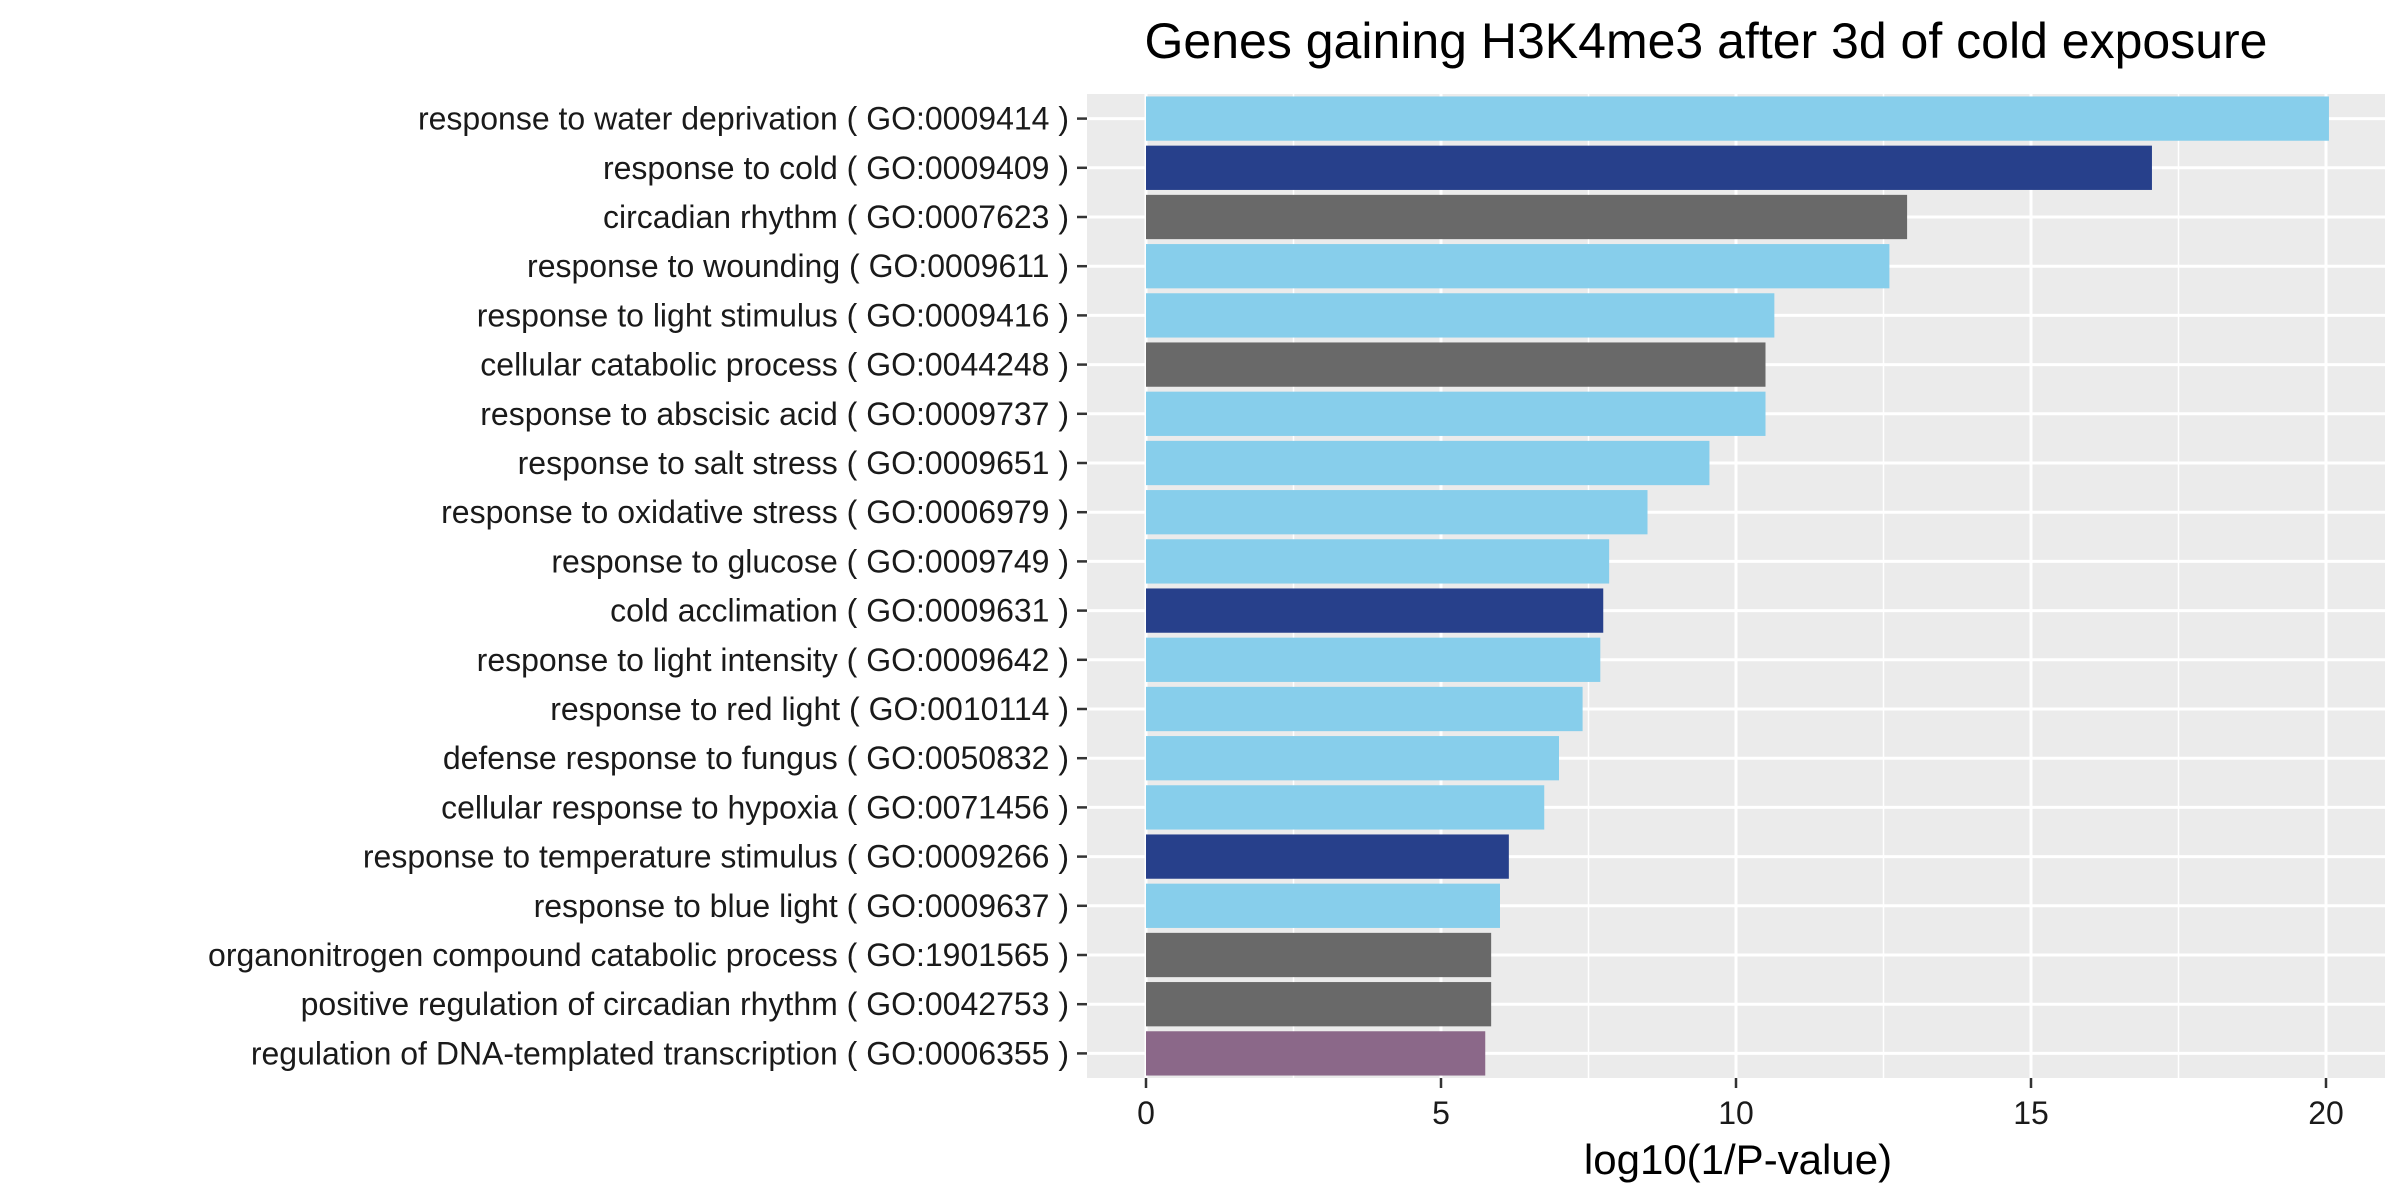 This screenshot has width=2400, height=1200. Describe the element at coordinates (836, 168) in the screenshot. I see `y-tick-label: response to cold ( GO:0009409 )` at that location.